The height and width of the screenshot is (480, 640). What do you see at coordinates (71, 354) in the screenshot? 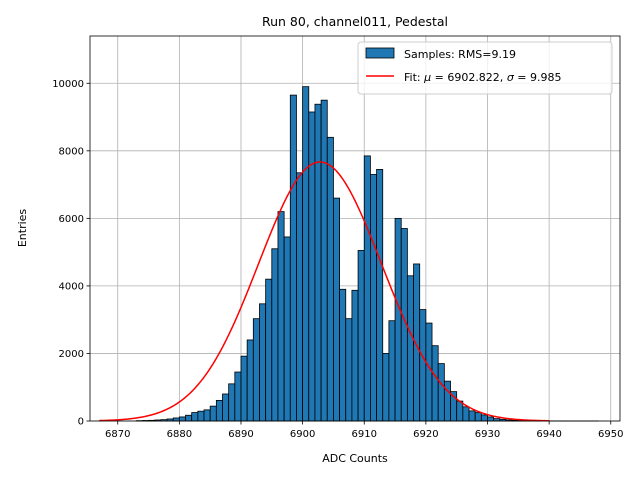
I see `y-tick-label: 2000` at bounding box center [71, 354].